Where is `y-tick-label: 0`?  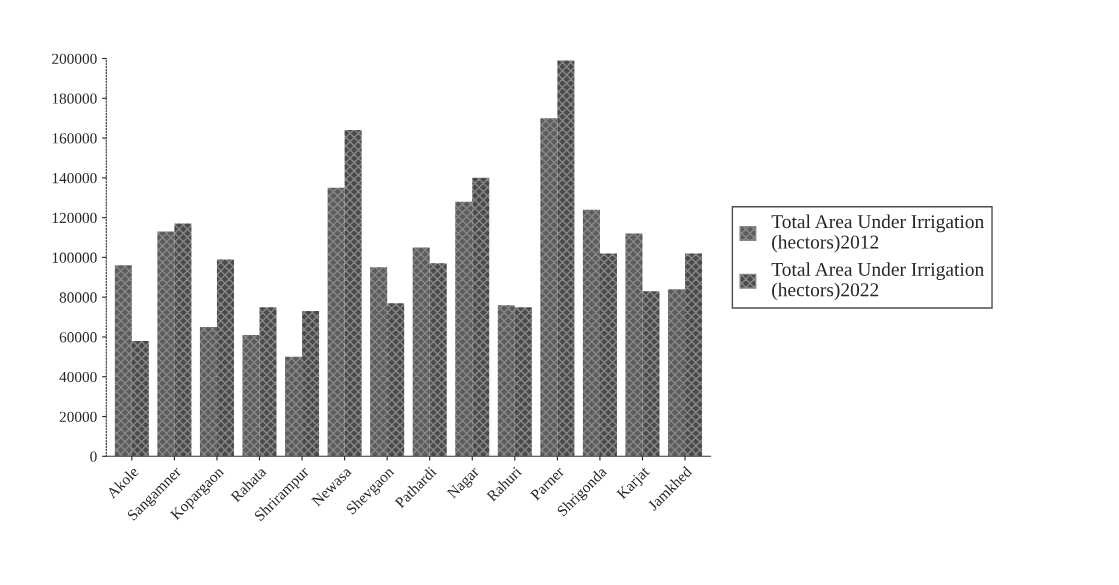 y-tick-label: 0 is located at coordinates (93, 456).